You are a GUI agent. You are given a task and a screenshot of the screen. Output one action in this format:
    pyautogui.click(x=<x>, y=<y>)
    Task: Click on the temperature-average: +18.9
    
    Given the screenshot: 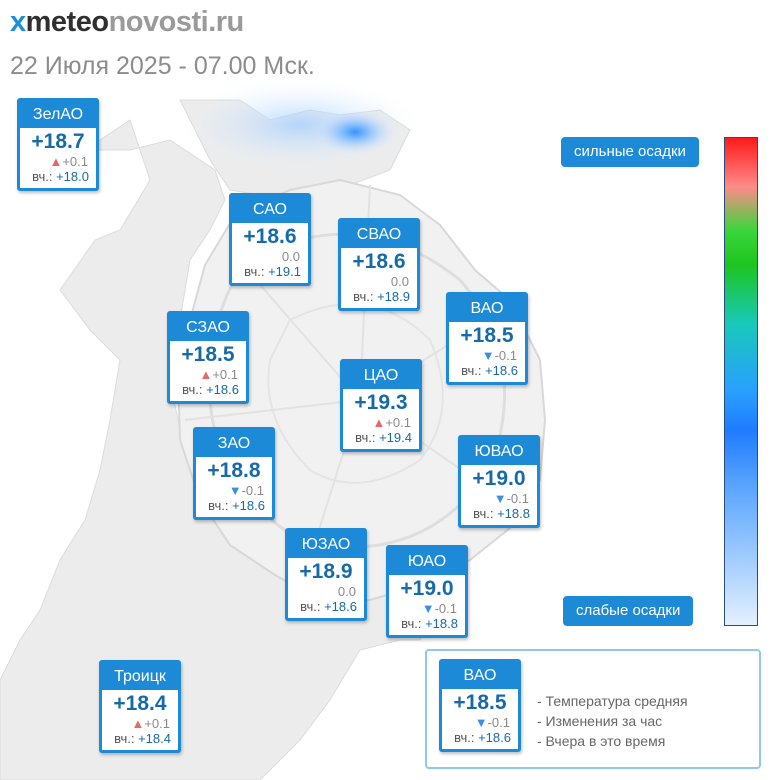 What is the action you would take?
    pyautogui.click(x=326, y=571)
    